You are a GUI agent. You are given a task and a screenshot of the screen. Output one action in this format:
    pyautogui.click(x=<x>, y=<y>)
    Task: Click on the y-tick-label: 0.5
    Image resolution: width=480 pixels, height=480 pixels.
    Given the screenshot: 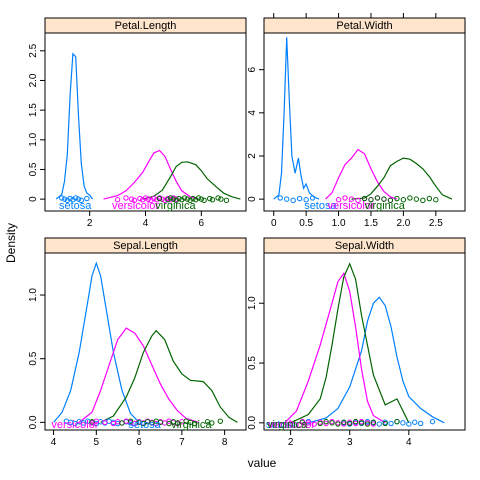 What is the action you would take?
    pyautogui.click(x=33, y=358)
    